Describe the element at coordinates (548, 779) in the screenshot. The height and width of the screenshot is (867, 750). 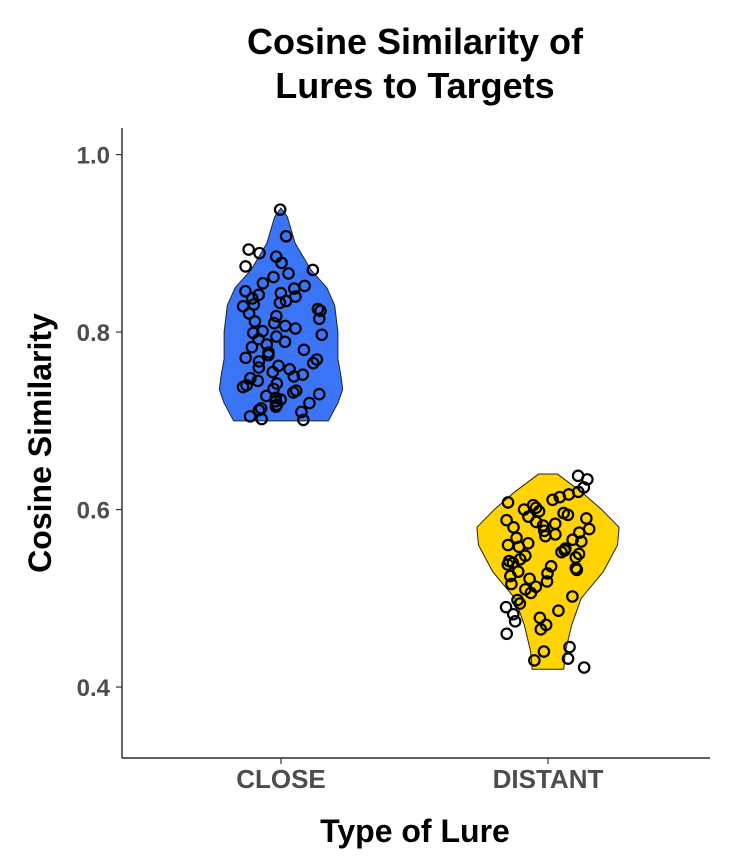
I see `x-tick-label: DISTANT` at that location.